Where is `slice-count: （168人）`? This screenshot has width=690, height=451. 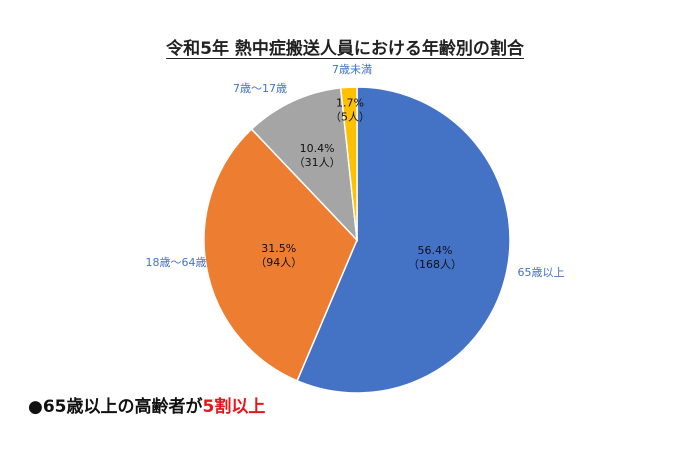
slice-count: （168人） is located at coordinates (435, 264).